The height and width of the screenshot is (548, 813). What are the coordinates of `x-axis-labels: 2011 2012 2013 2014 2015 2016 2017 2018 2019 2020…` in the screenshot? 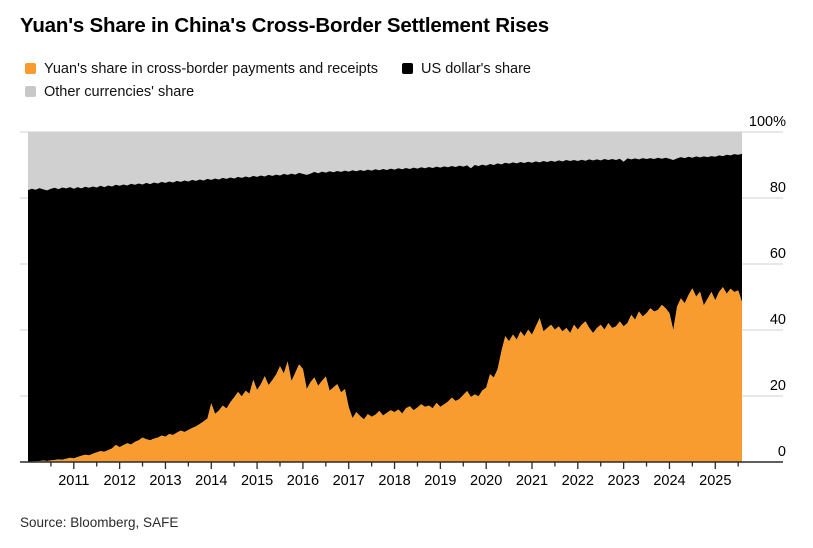 It's located at (394, 481).